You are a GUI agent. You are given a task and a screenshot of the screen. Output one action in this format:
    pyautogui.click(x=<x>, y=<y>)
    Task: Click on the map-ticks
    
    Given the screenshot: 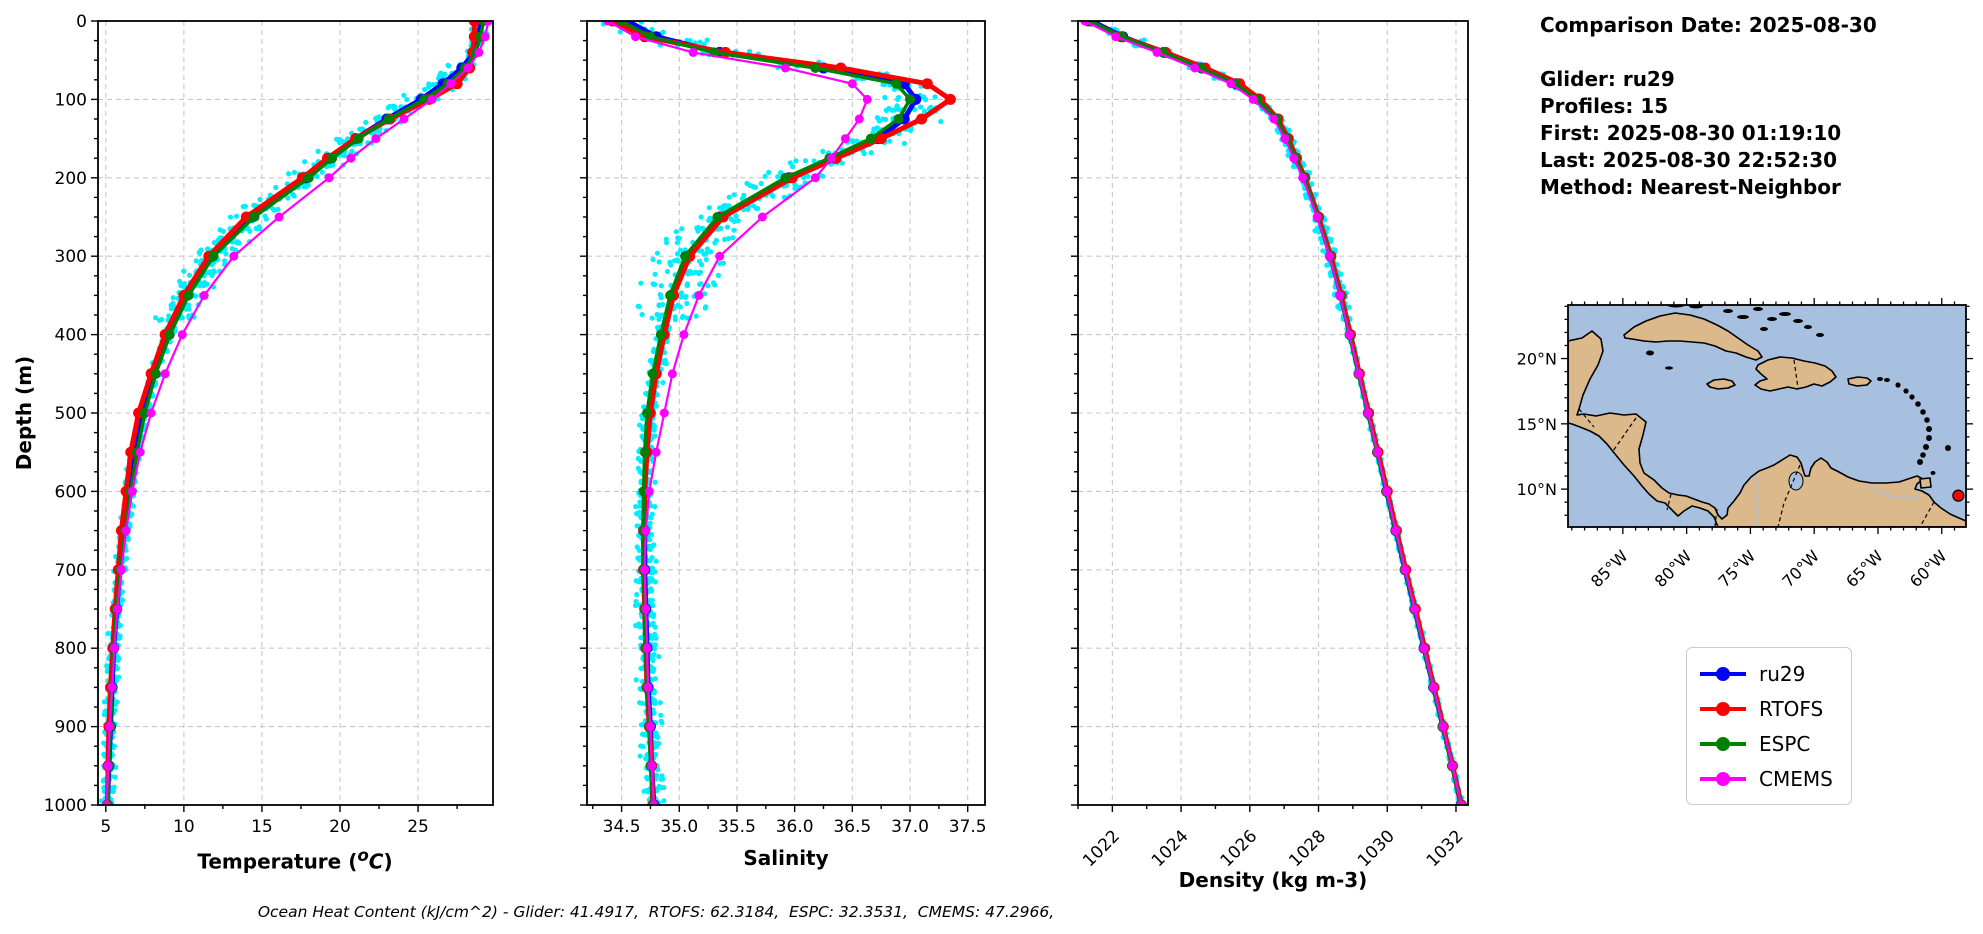 What is the action you would take?
    pyautogui.click(x=1767, y=416)
    